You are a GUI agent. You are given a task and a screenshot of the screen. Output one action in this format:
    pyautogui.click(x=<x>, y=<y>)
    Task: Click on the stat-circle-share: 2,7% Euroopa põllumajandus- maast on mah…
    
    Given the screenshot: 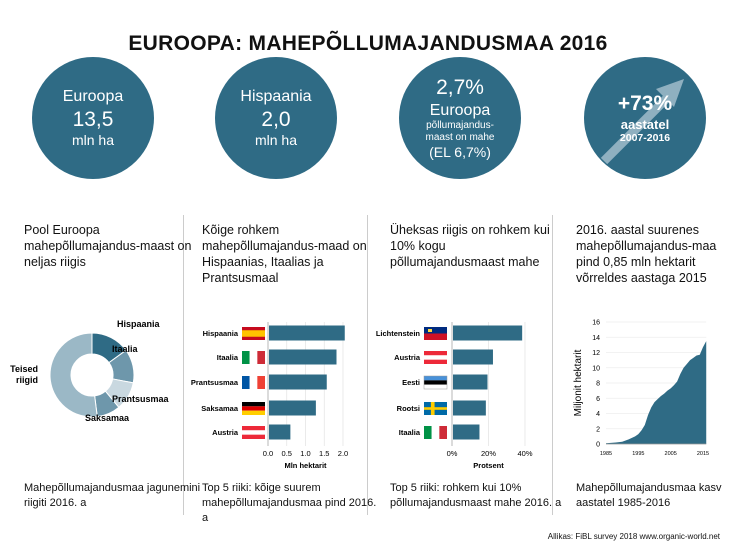 What is the action you would take?
    pyautogui.click(x=460, y=118)
    